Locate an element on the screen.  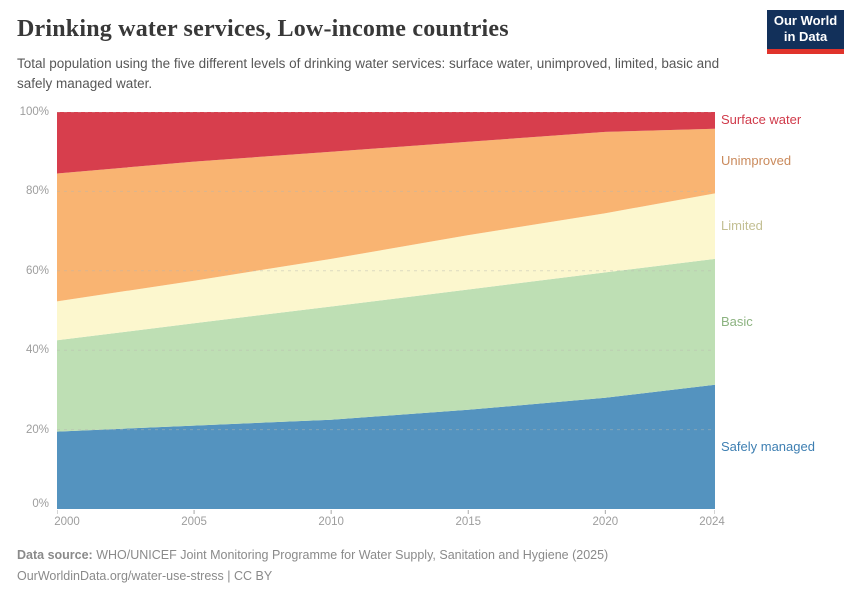
y-axis-label-60: 60% is located at coordinates (37, 270).